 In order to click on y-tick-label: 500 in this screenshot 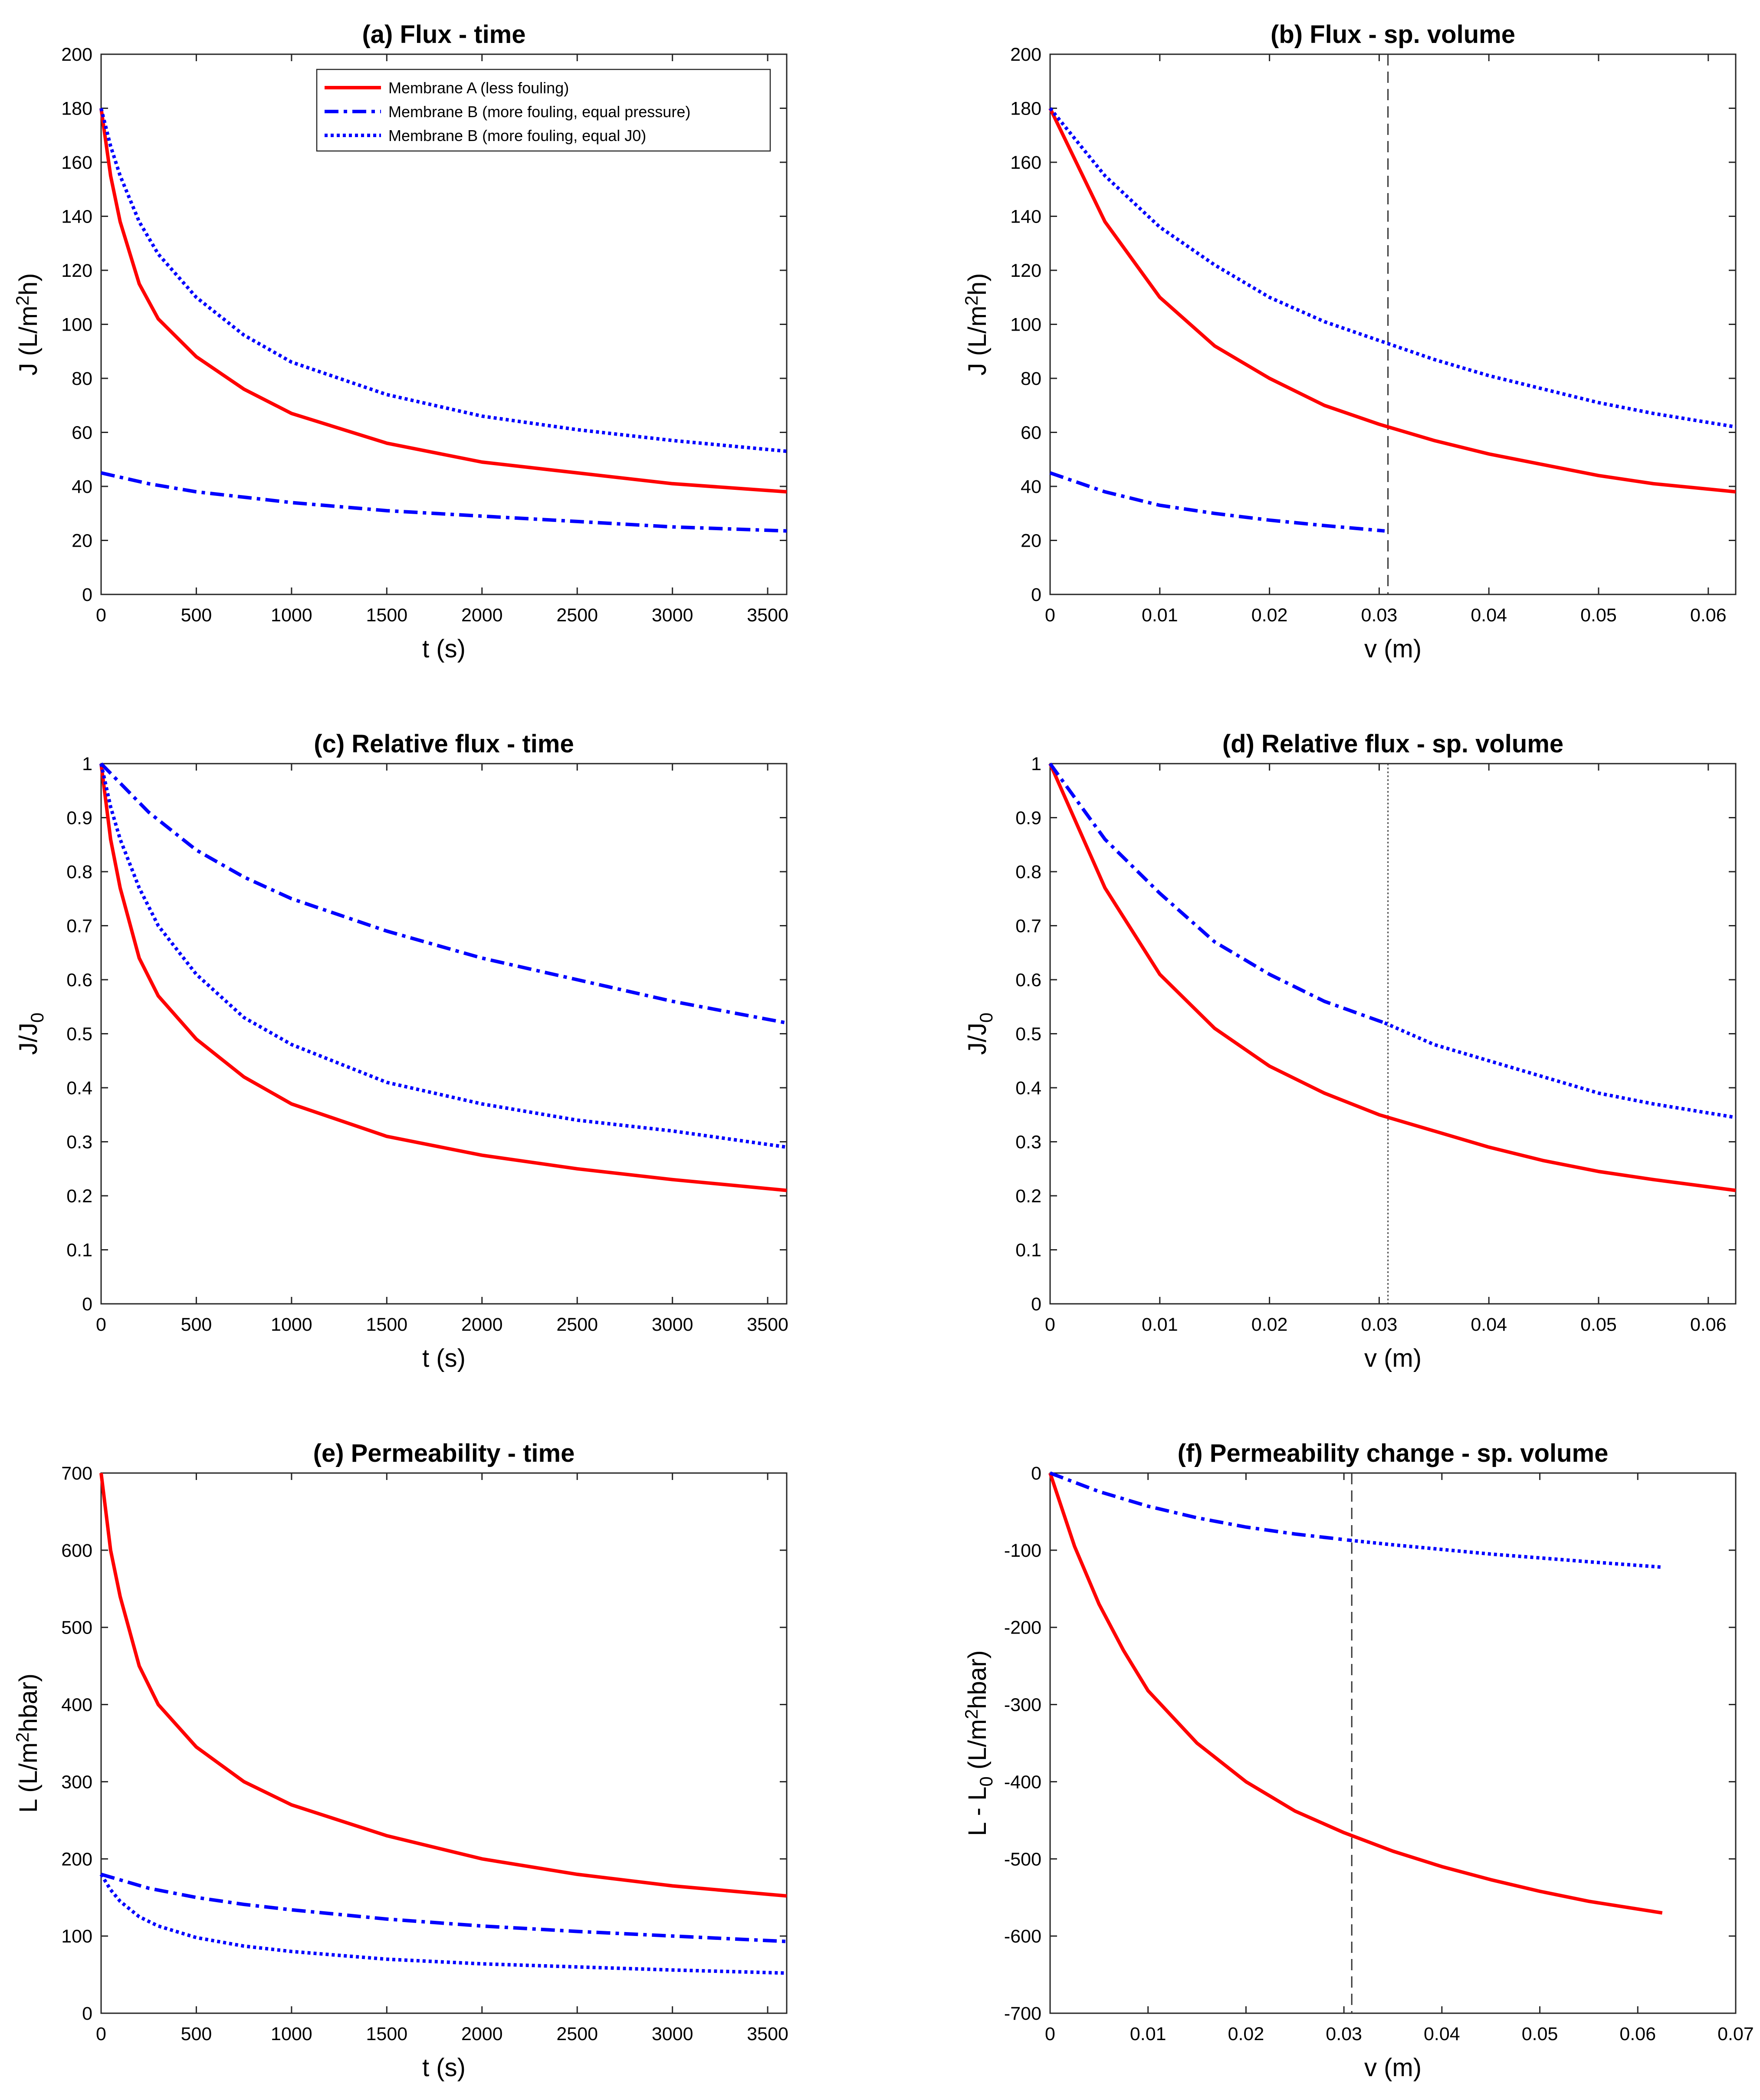, I will do `click(76, 1628)`.